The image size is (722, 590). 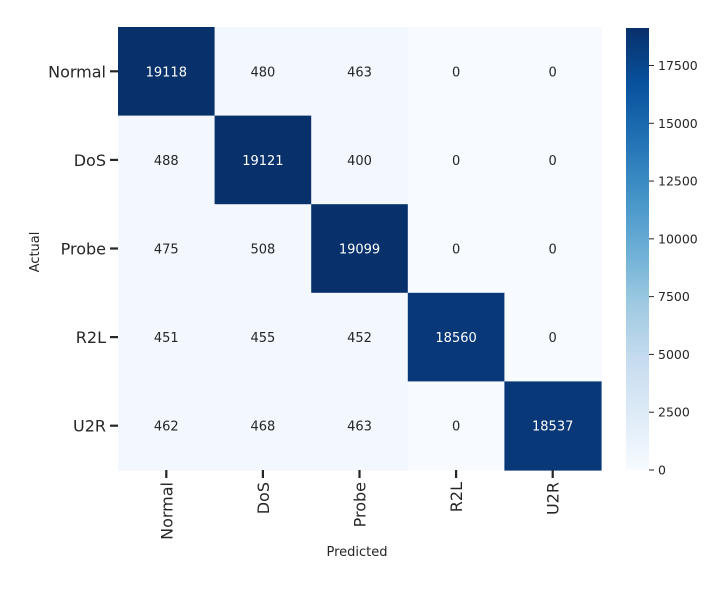 I want to click on cell-value-label: 455, so click(x=262, y=338).